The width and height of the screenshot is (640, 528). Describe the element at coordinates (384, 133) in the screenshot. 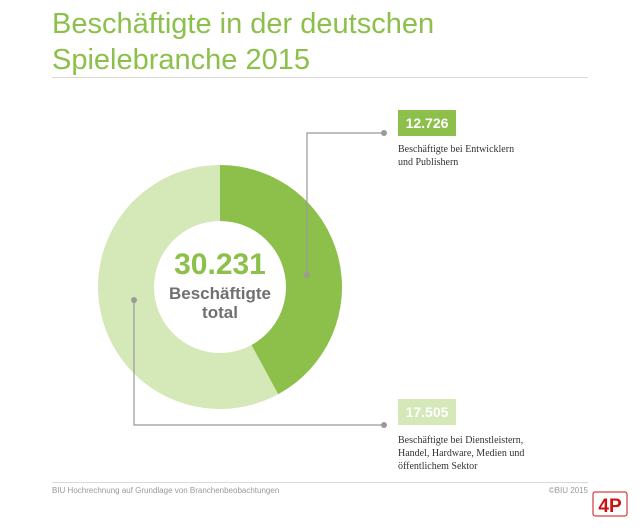

I see `leader-end-developers` at that location.